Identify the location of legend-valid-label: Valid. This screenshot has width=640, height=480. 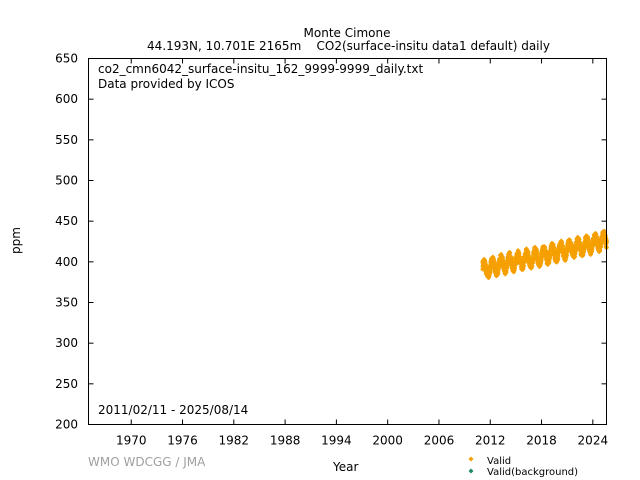
(499, 461).